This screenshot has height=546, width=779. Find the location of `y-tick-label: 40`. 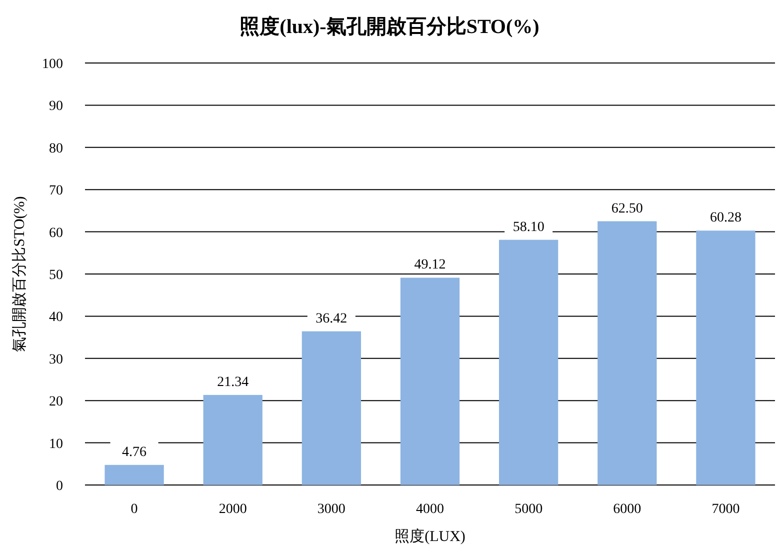

y-tick-label: 40 is located at coordinates (56, 318).